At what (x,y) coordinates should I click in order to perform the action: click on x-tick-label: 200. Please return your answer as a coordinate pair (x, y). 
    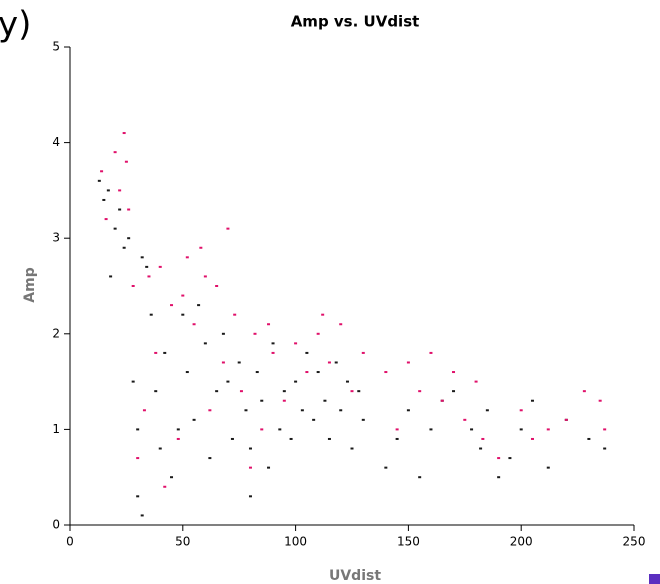
    Looking at the image, I should click on (521, 542).